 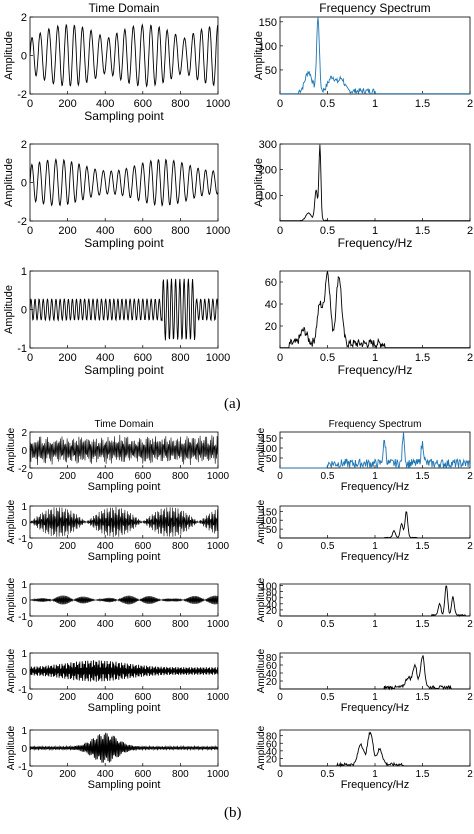 What do you see at coordinates (328, 697) in the screenshot?
I see `x-tick-label: 0.5` at bounding box center [328, 697].